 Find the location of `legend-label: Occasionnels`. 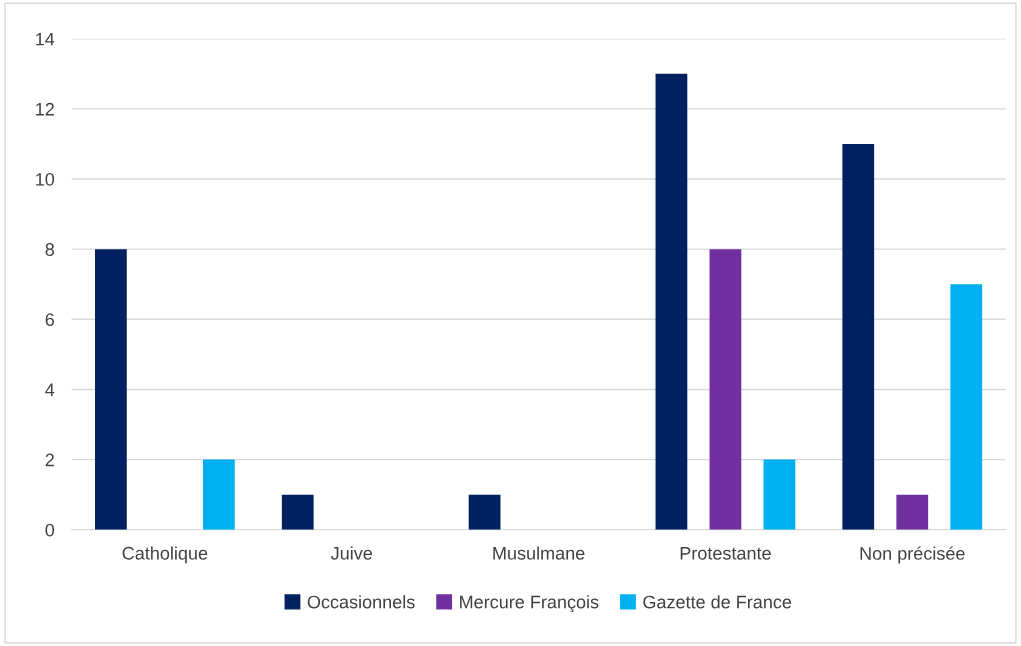

legend-label: Occasionnels is located at coordinates (361, 602).